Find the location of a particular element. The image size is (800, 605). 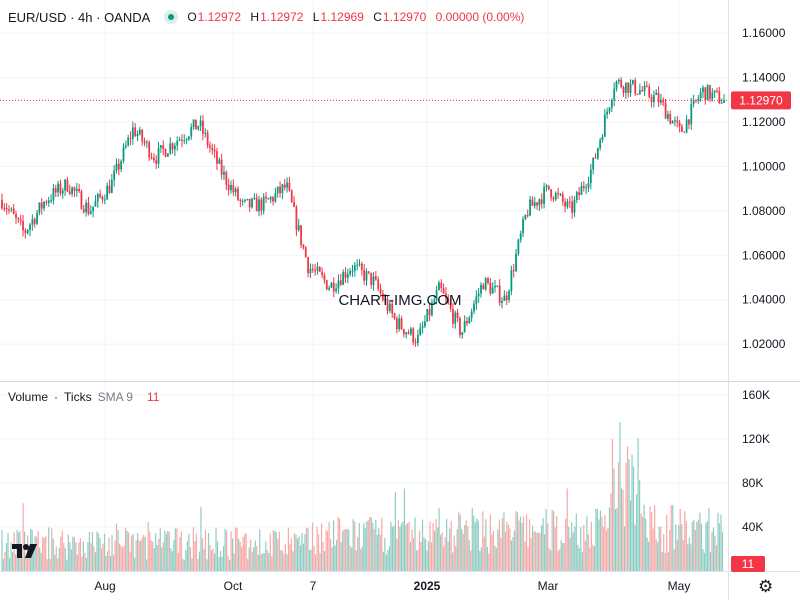

price-tick-label: 1.06000 is located at coordinates (764, 255).